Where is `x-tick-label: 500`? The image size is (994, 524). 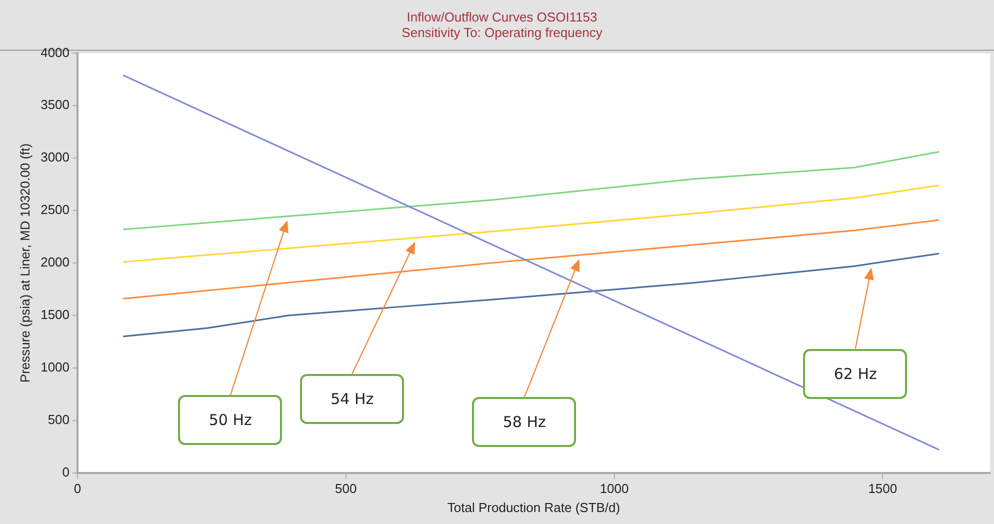 x-tick-label: 500 is located at coordinates (346, 488).